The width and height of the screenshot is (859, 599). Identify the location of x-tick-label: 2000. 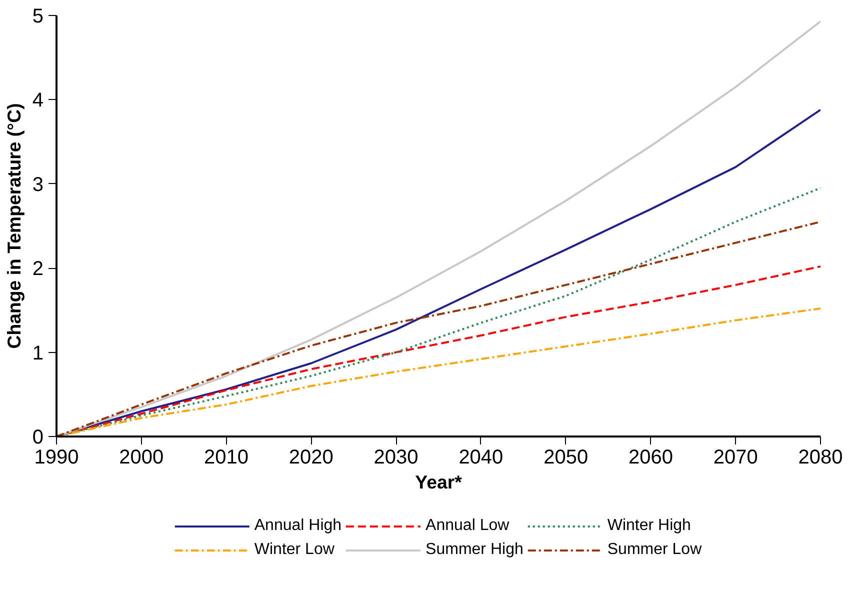
(141, 457).